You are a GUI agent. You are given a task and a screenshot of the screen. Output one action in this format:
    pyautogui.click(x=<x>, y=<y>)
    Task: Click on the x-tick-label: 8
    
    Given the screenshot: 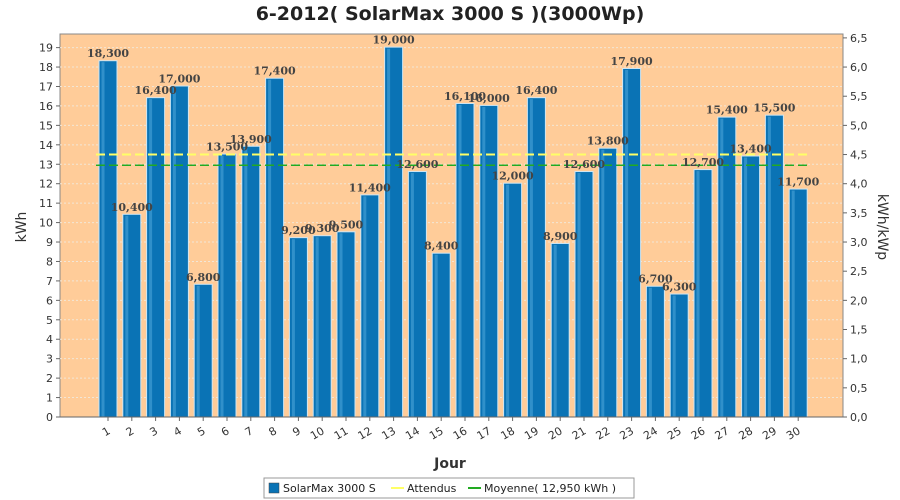 What is the action you would take?
    pyautogui.click(x=273, y=431)
    